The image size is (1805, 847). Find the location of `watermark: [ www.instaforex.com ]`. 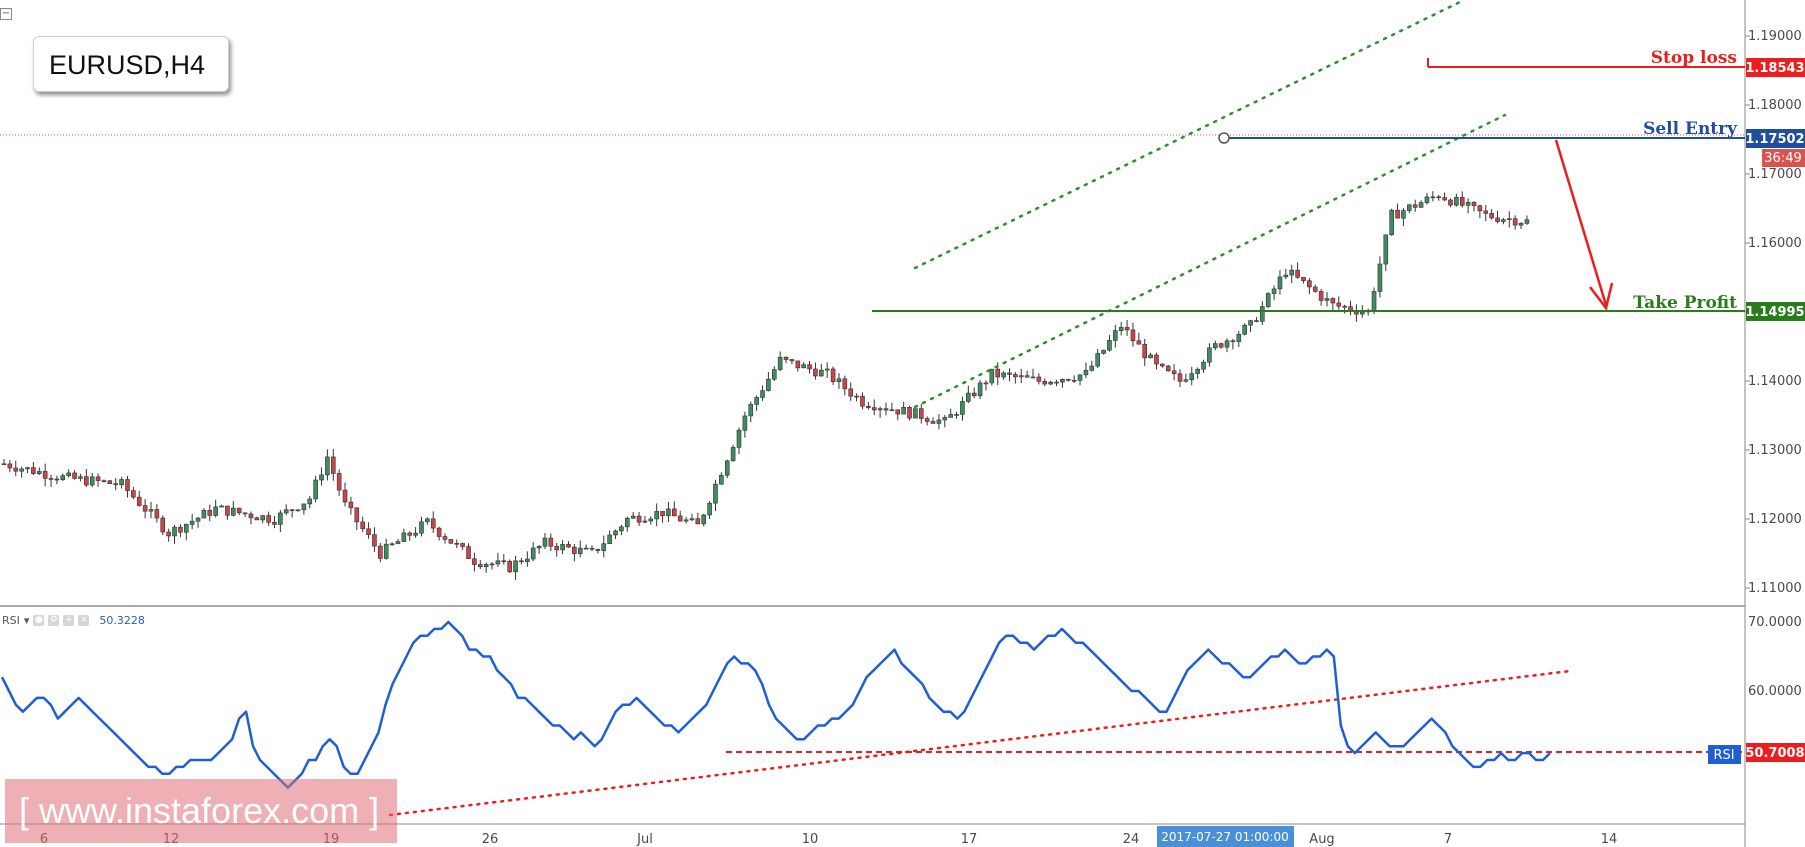

watermark: [ www.instaforex.com ] is located at coordinates (201, 811).